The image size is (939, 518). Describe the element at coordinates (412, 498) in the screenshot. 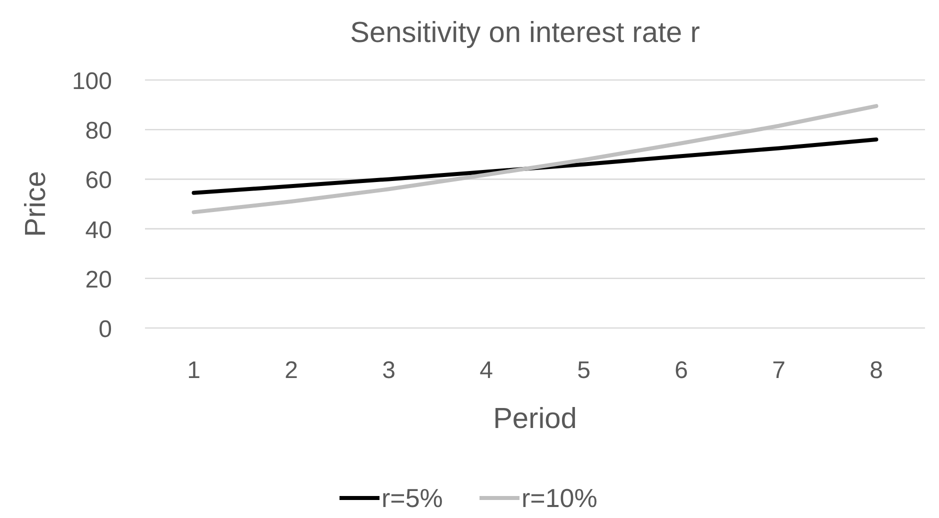

I see `legend-label: r=5%` at that location.